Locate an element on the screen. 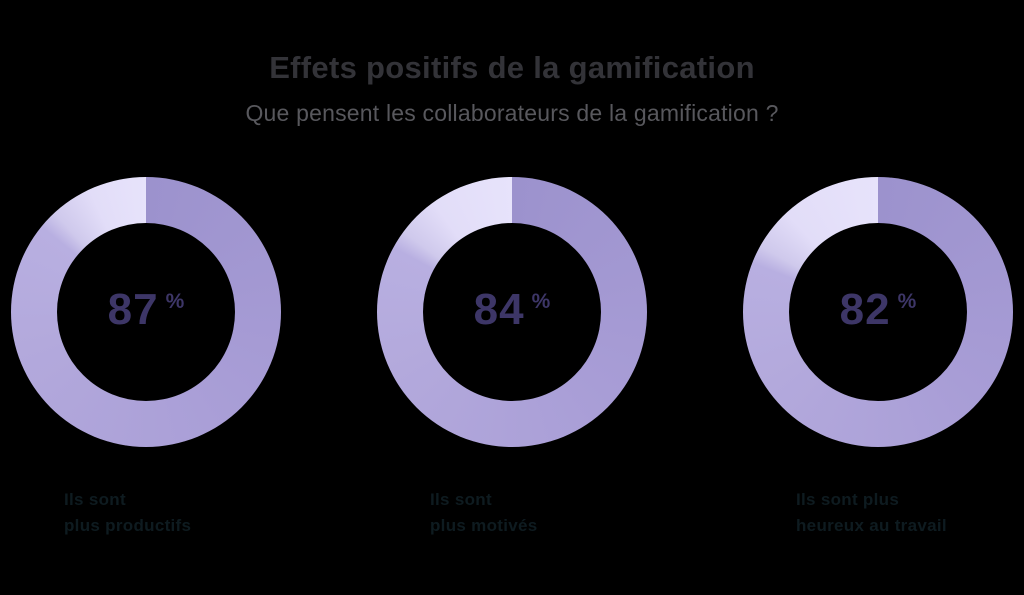 The width and height of the screenshot is (1024, 595). chart-caption: Ils sont plus heureux au travail is located at coordinates (878, 513).